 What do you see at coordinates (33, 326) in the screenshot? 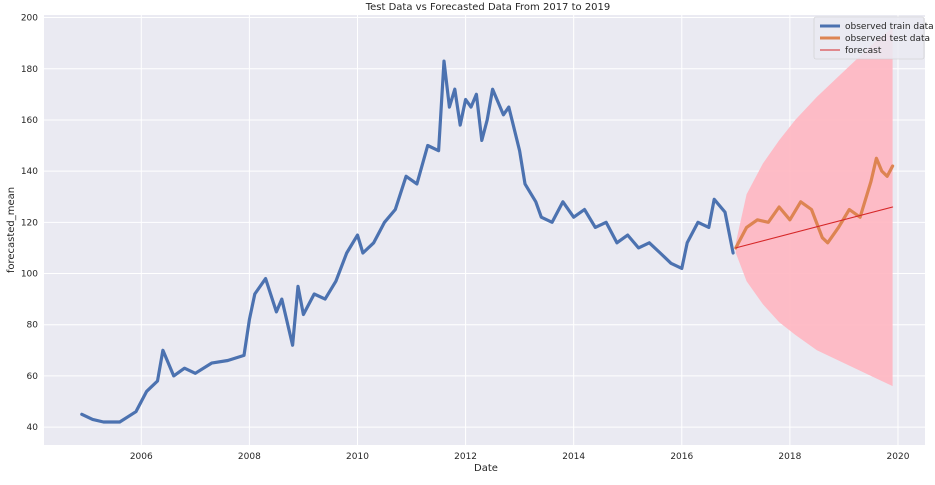
I see `y-tick-label: 80` at bounding box center [33, 326].